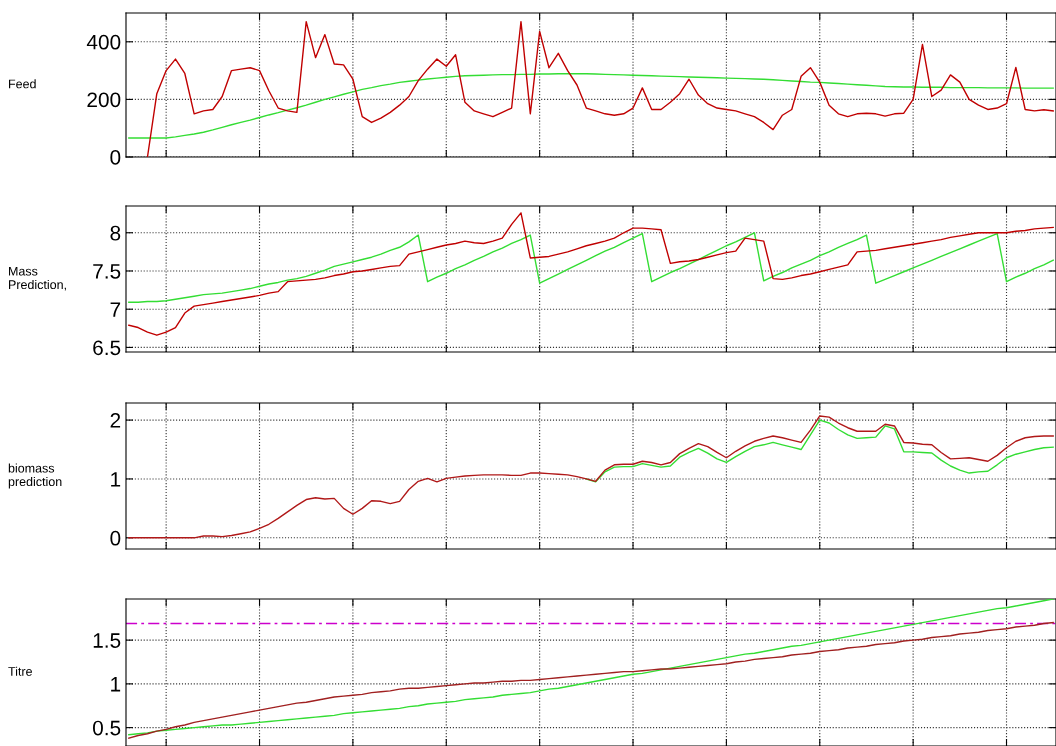  I want to click on y-tick-label: 7, so click(115, 309).